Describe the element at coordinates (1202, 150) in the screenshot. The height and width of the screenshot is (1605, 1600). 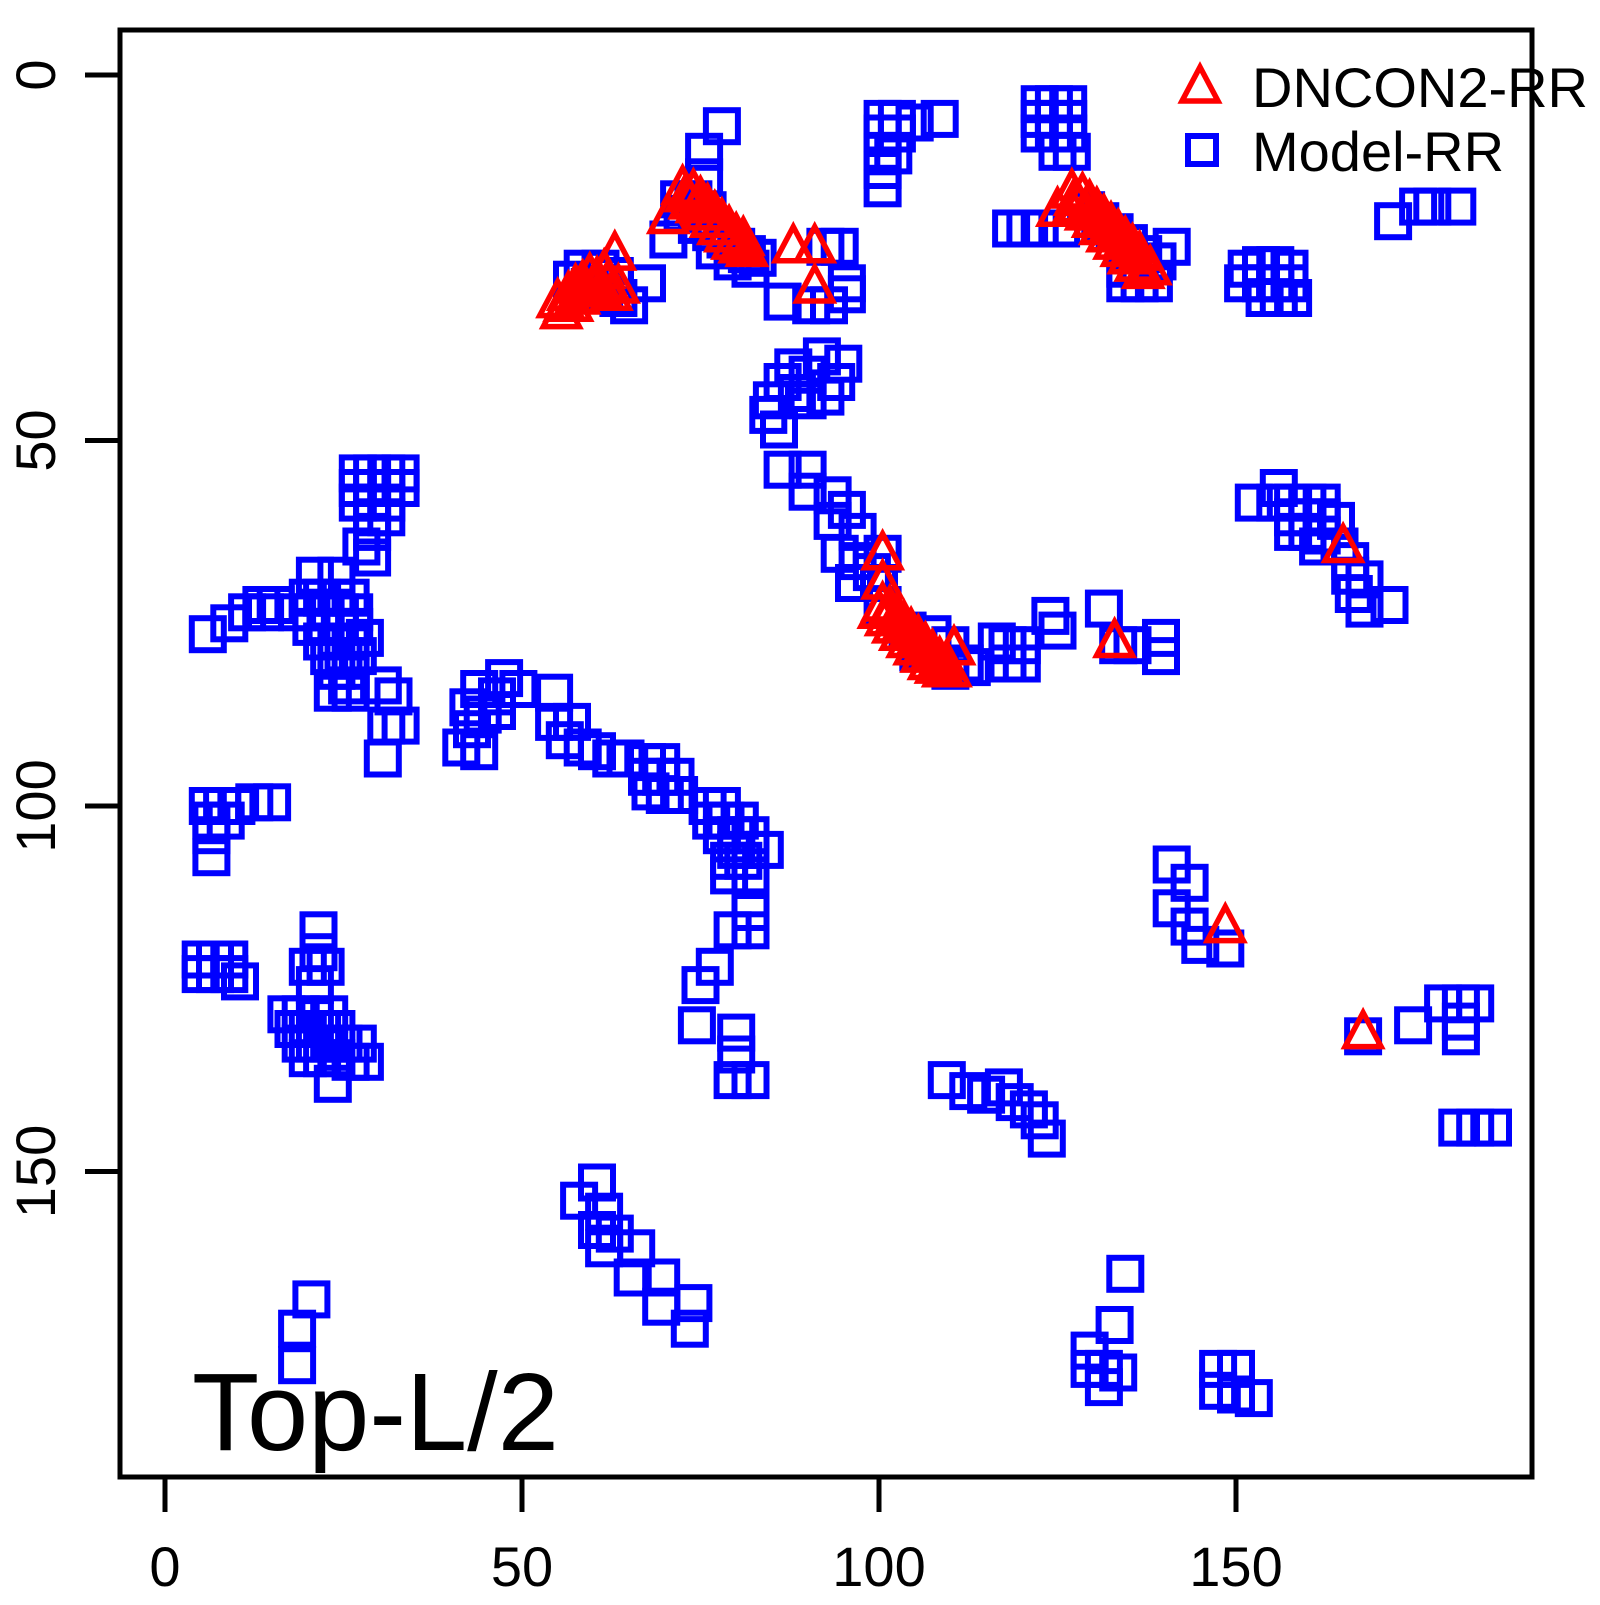
I see `legend-square-icon` at that location.